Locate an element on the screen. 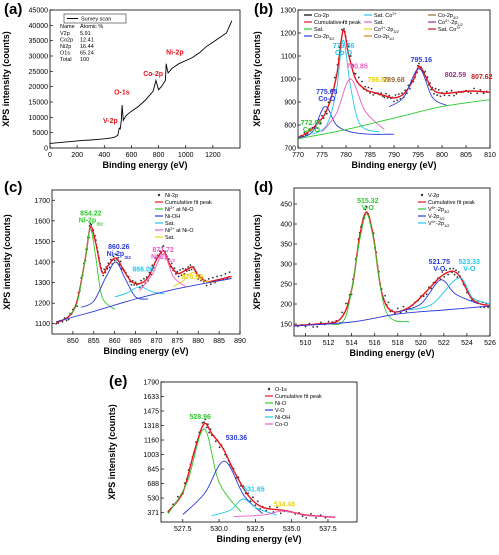 The width and height of the screenshot is (499, 555). x-tick-label: 522 is located at coordinates (444, 343).